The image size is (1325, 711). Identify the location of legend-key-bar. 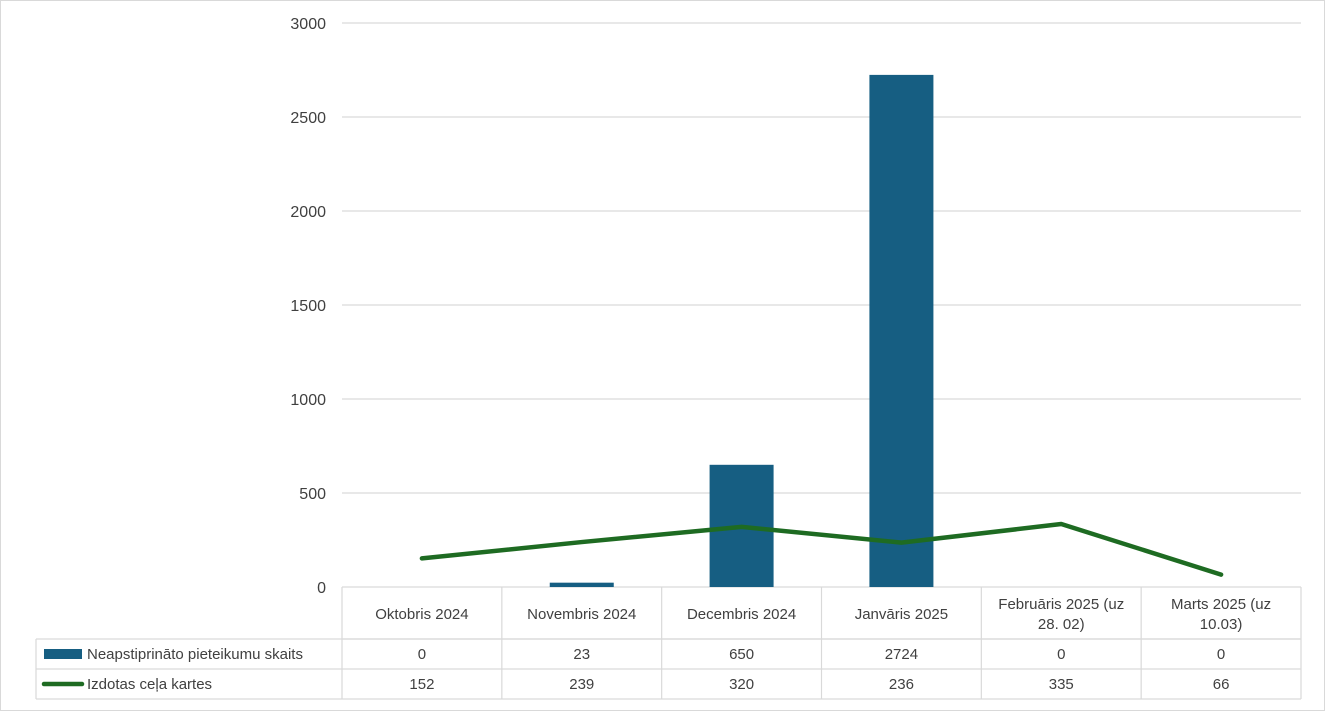
(63, 654).